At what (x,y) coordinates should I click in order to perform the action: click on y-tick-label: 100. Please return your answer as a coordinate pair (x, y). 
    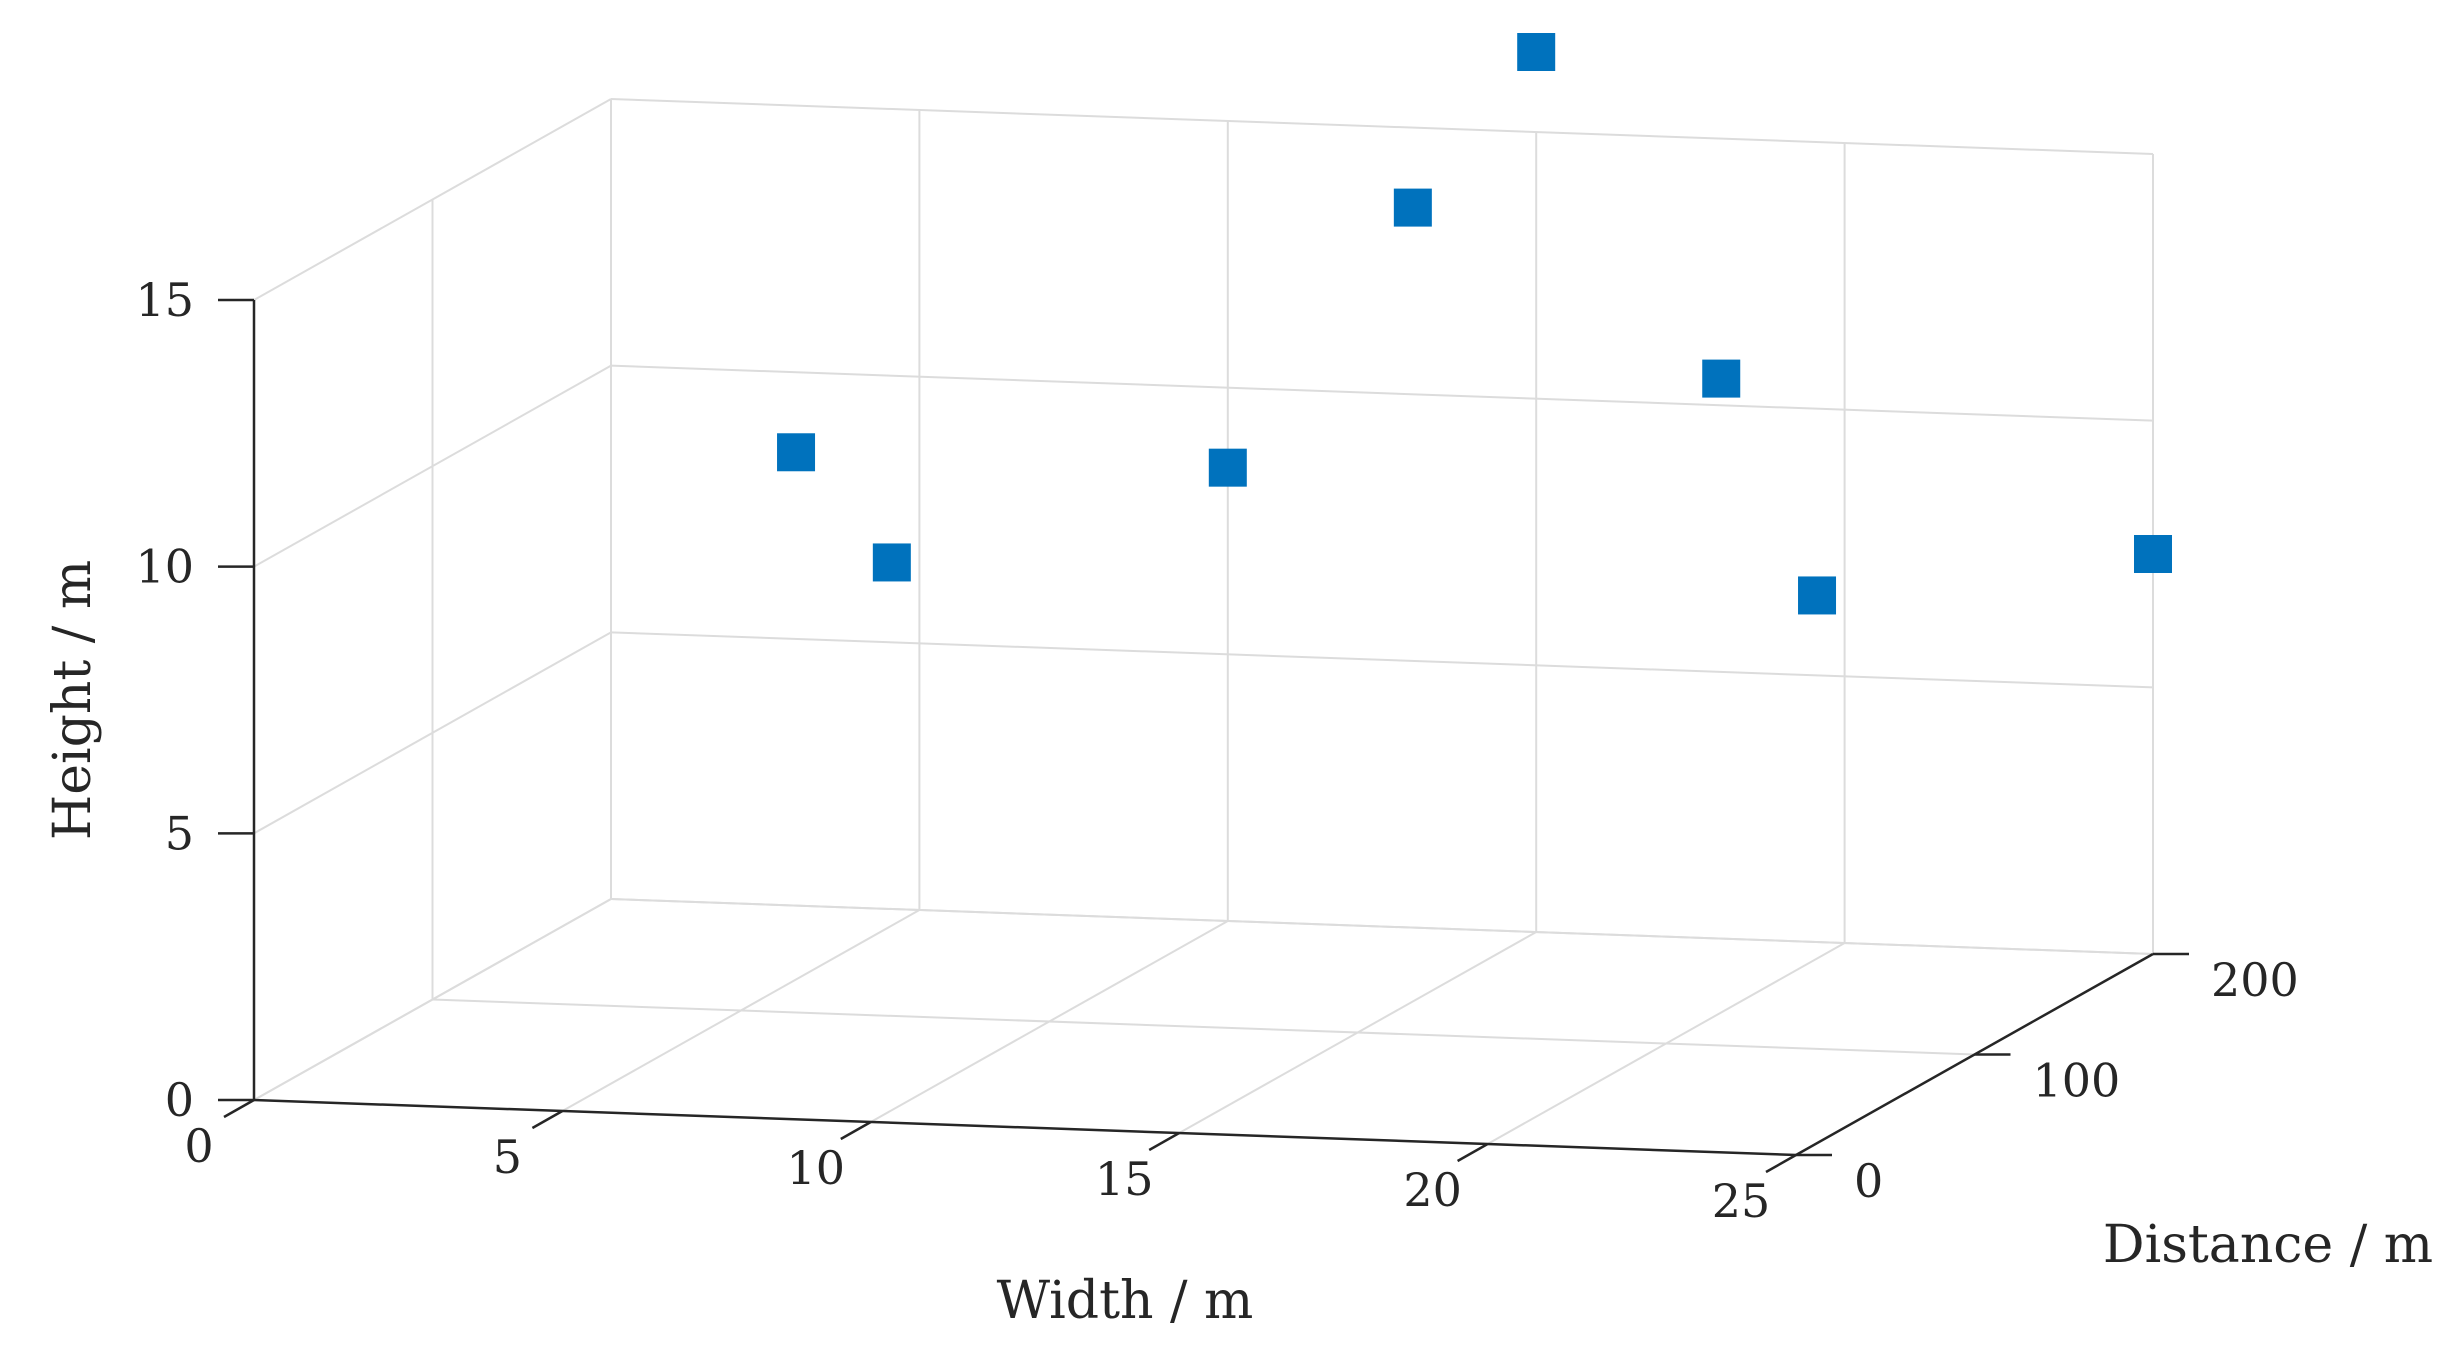
    Looking at the image, I should click on (2077, 1081).